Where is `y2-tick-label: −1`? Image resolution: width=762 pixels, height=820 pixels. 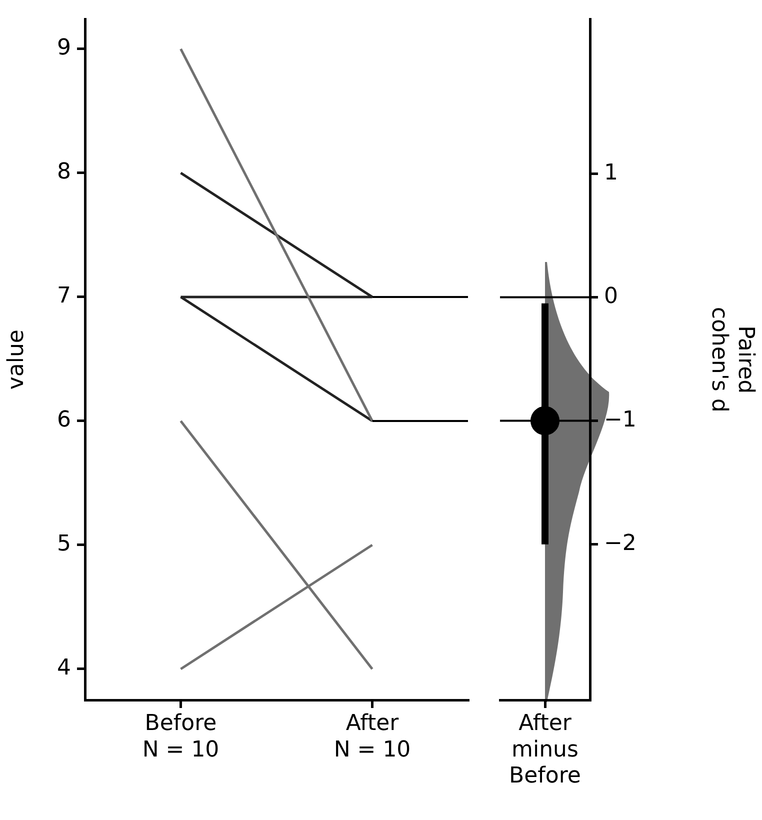
y2-tick-label: −1 is located at coordinates (620, 419).